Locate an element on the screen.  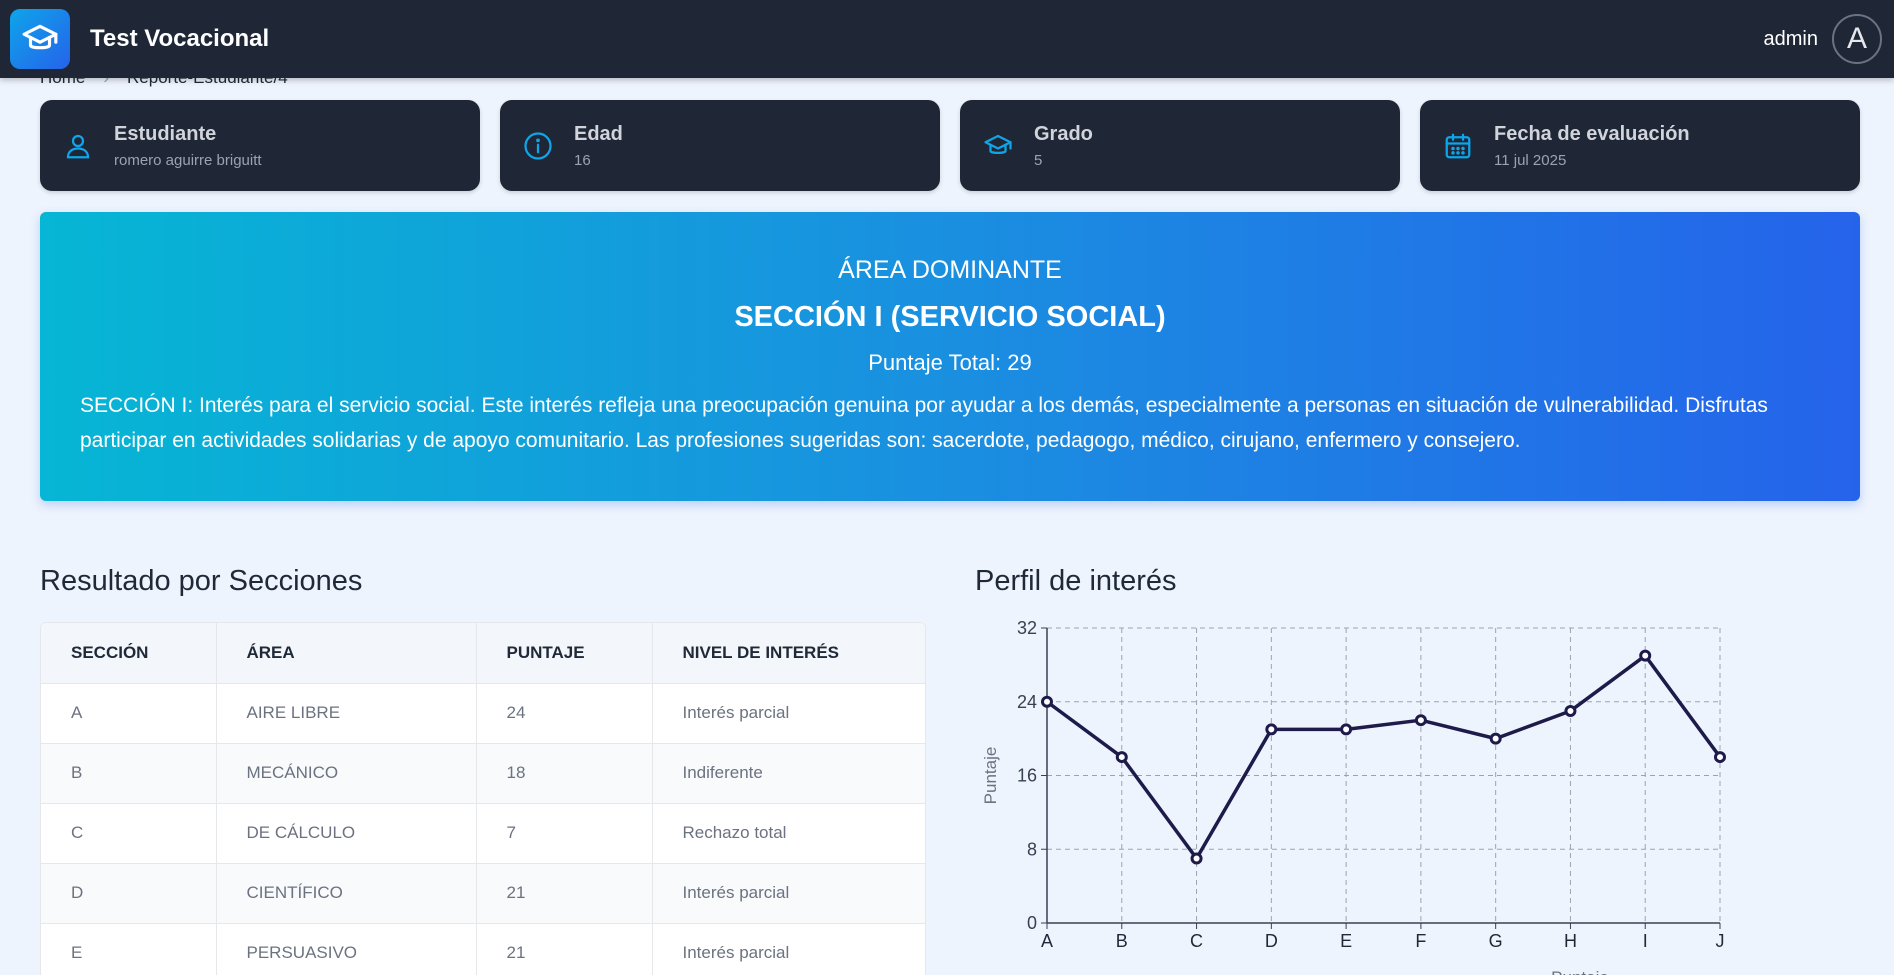
y-tick-label: 0 is located at coordinates (1032, 923).